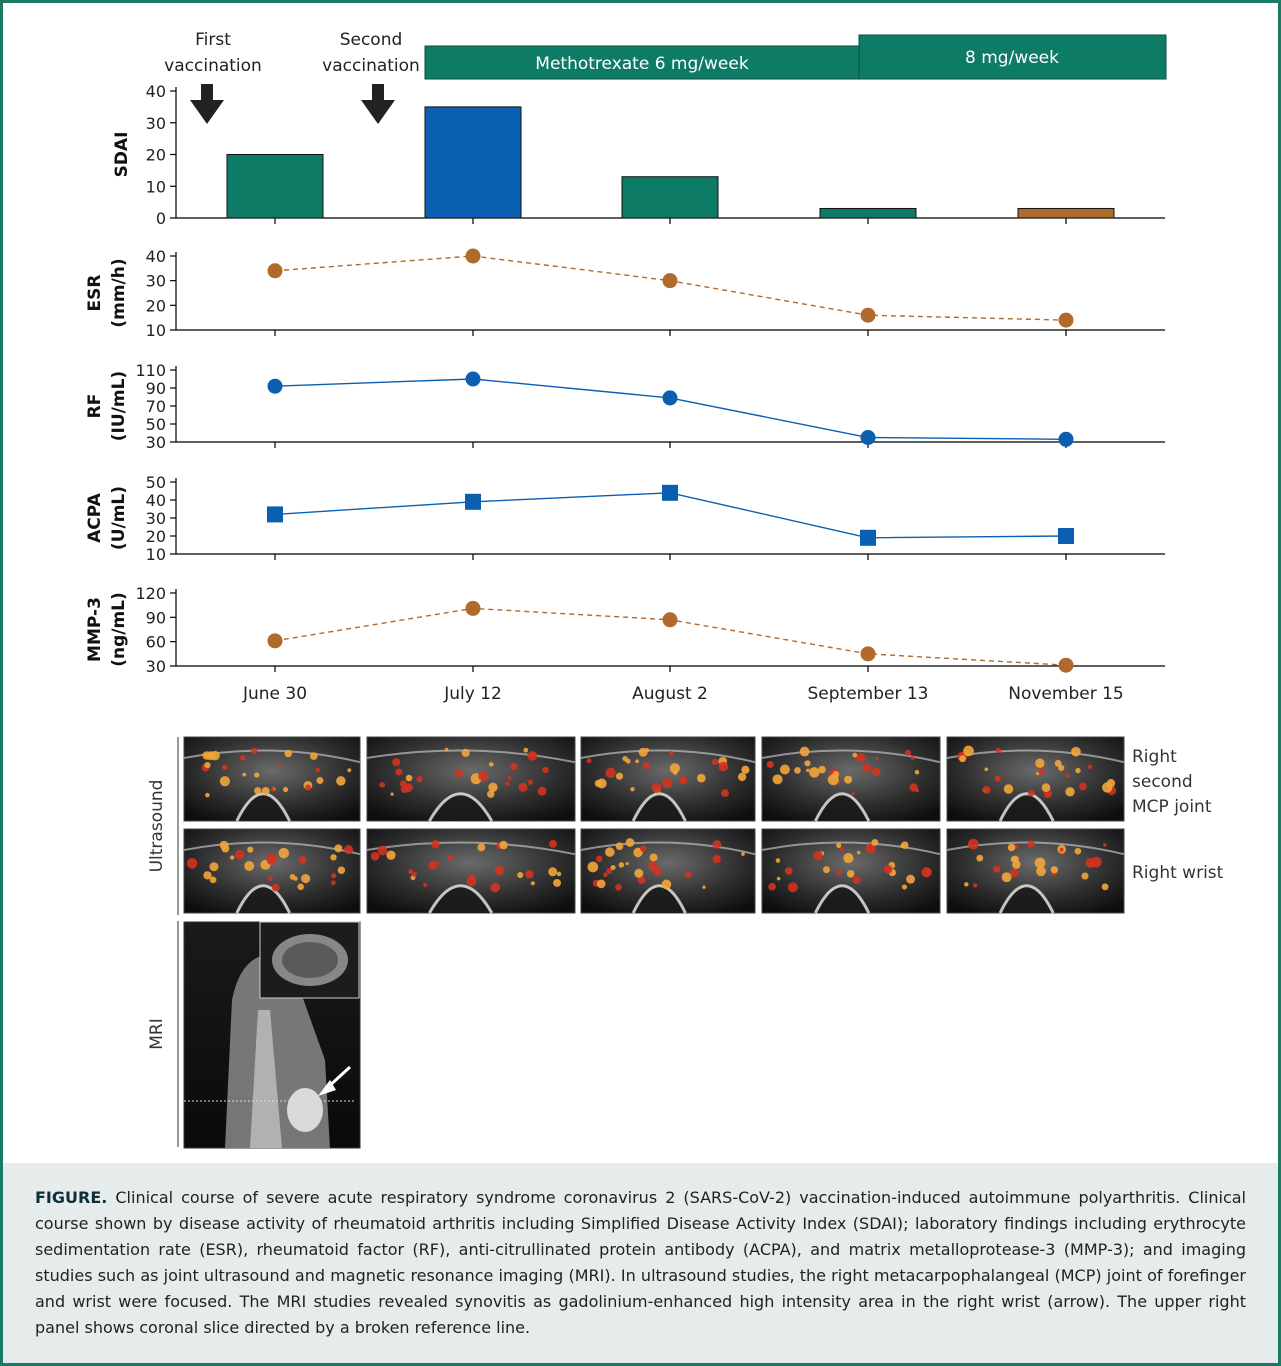  What do you see at coordinates (150, 593) in the screenshot?
I see `y-tick-label: 120` at bounding box center [150, 593].